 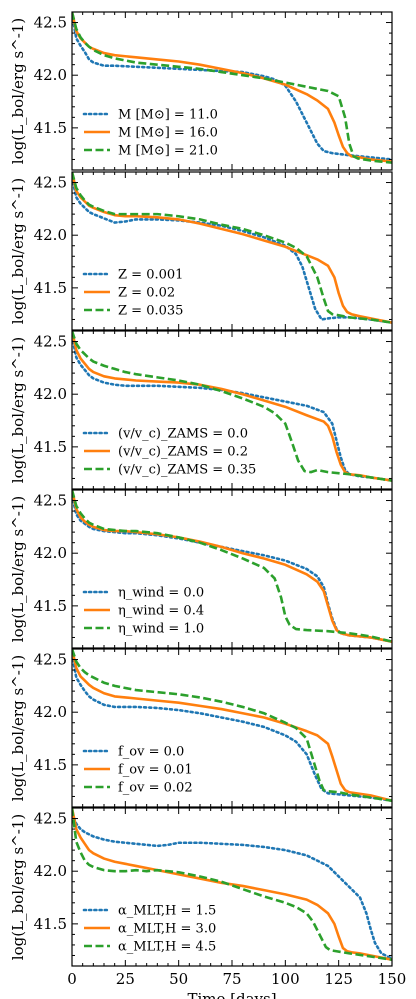 I want to click on x-tick-label: 75, so click(x=231, y=979).